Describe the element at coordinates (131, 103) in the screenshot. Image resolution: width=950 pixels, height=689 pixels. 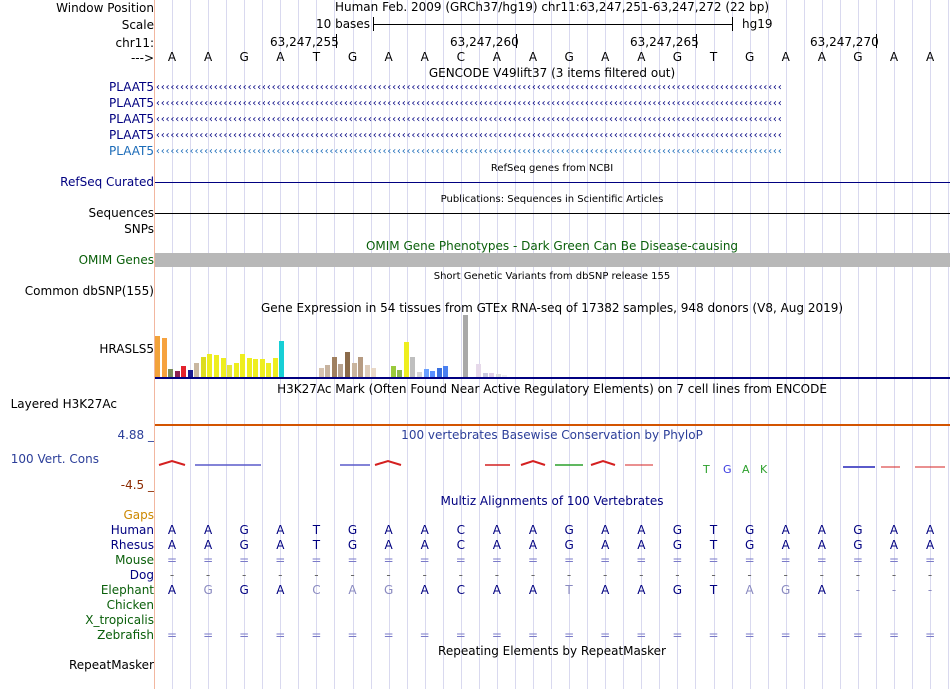
I see `gene-label-2: PLAAT5` at that location.